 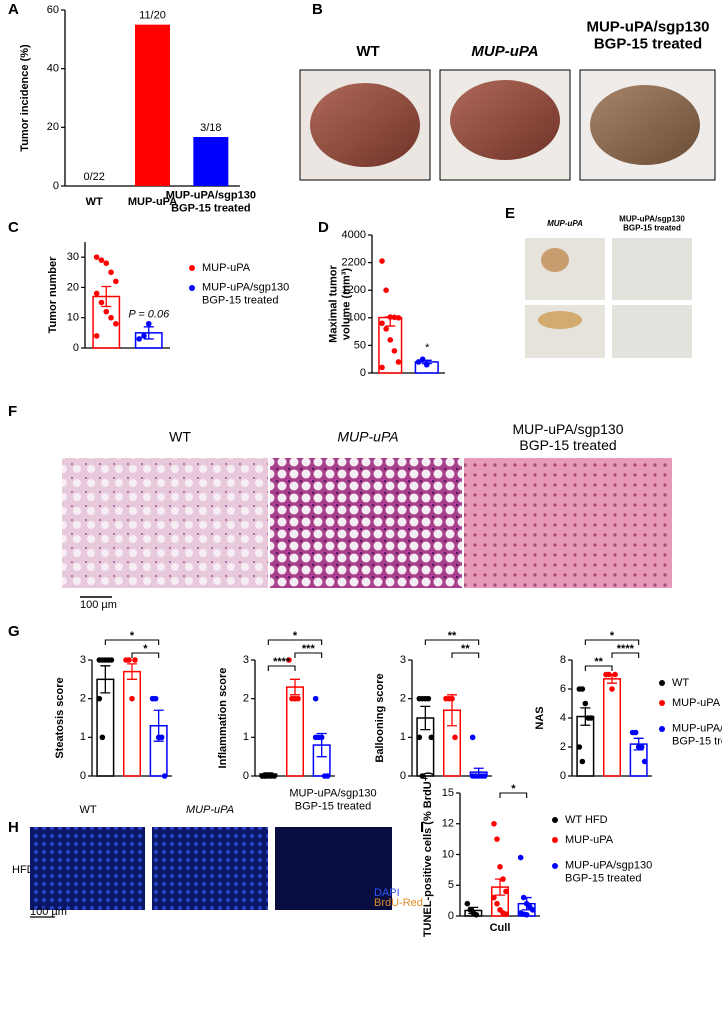 What do you see at coordinates (563, 689) in the screenshot?
I see `y-tick-label: 6` at bounding box center [563, 689].